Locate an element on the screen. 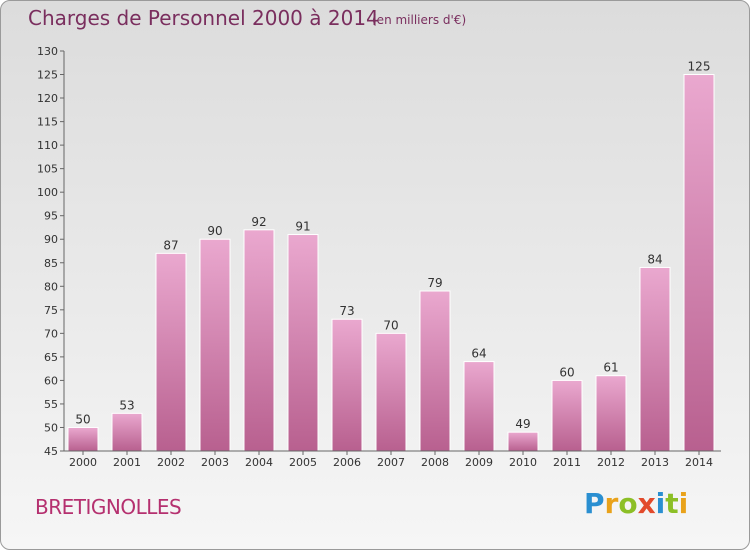 Image resolution: width=750 pixels, height=550 pixels. bar-value-label: 87 is located at coordinates (170, 245).